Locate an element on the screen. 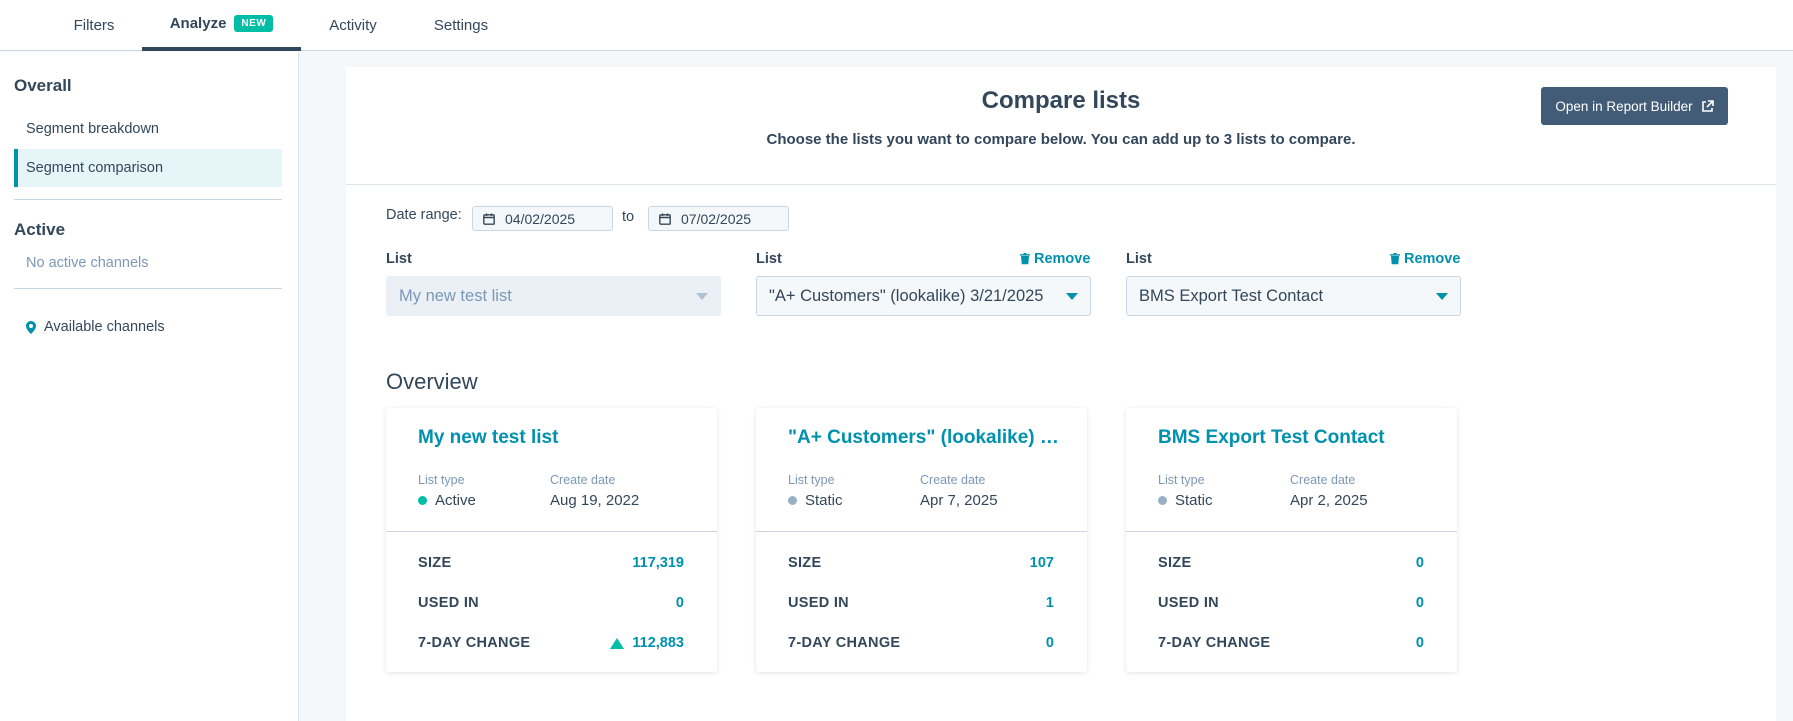 This screenshot has height=721, width=1793. tab-filters-label: Filters is located at coordinates (94, 25).